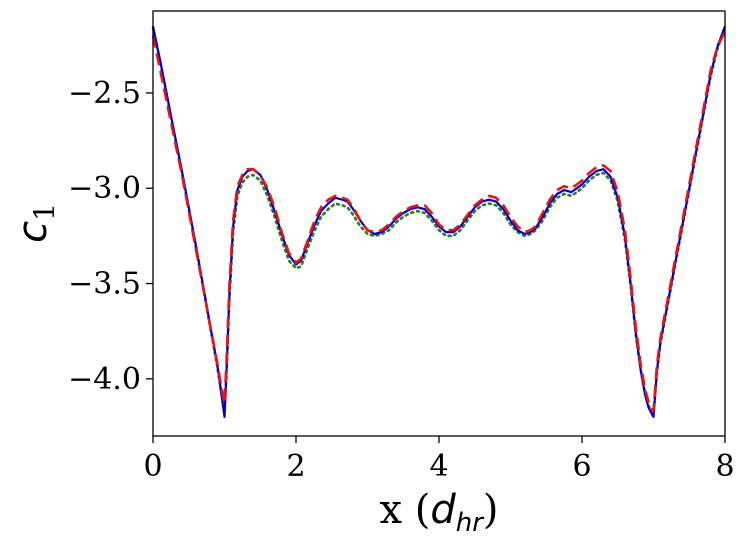  I want to click on x-tick-label: 0, so click(152, 466).